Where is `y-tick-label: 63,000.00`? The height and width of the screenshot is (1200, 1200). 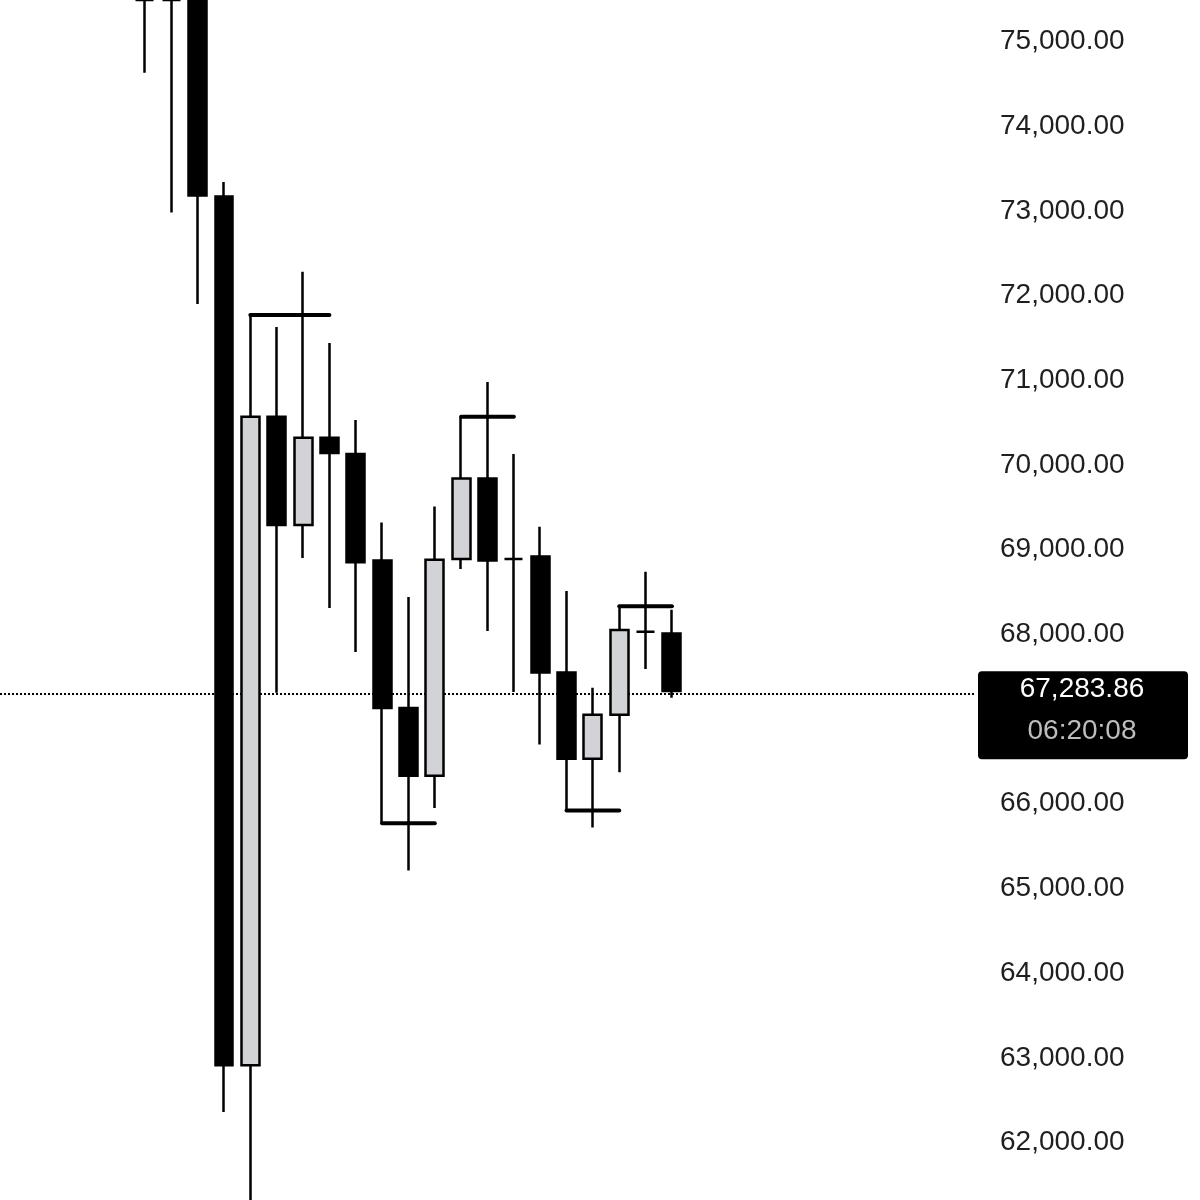 y-tick-label: 63,000.00 is located at coordinates (1062, 1056).